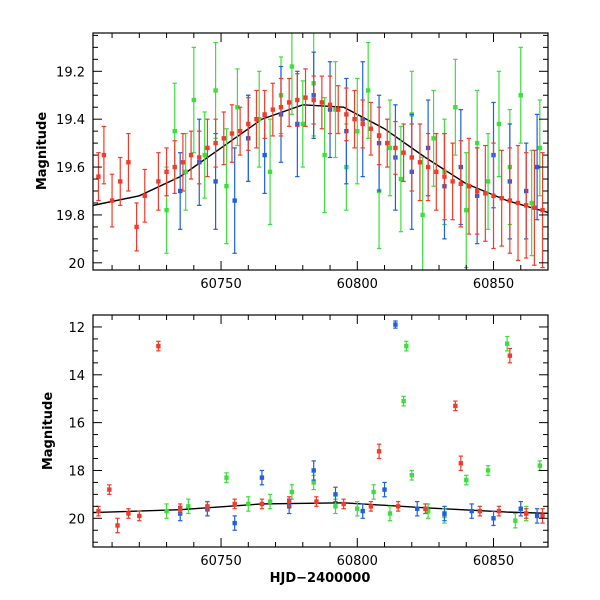 The width and height of the screenshot is (600, 600). Describe the element at coordinates (76, 264) in the screenshot. I see `top-y-tick-label: 20` at that location.